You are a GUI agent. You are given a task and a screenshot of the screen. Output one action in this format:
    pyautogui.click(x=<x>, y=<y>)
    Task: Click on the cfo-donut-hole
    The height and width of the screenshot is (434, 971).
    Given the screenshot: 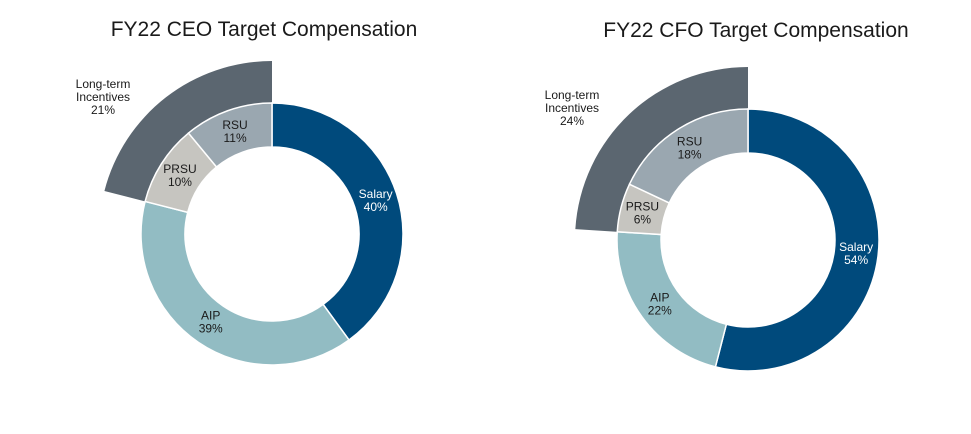 What is the action you would take?
    pyautogui.click(x=748, y=240)
    